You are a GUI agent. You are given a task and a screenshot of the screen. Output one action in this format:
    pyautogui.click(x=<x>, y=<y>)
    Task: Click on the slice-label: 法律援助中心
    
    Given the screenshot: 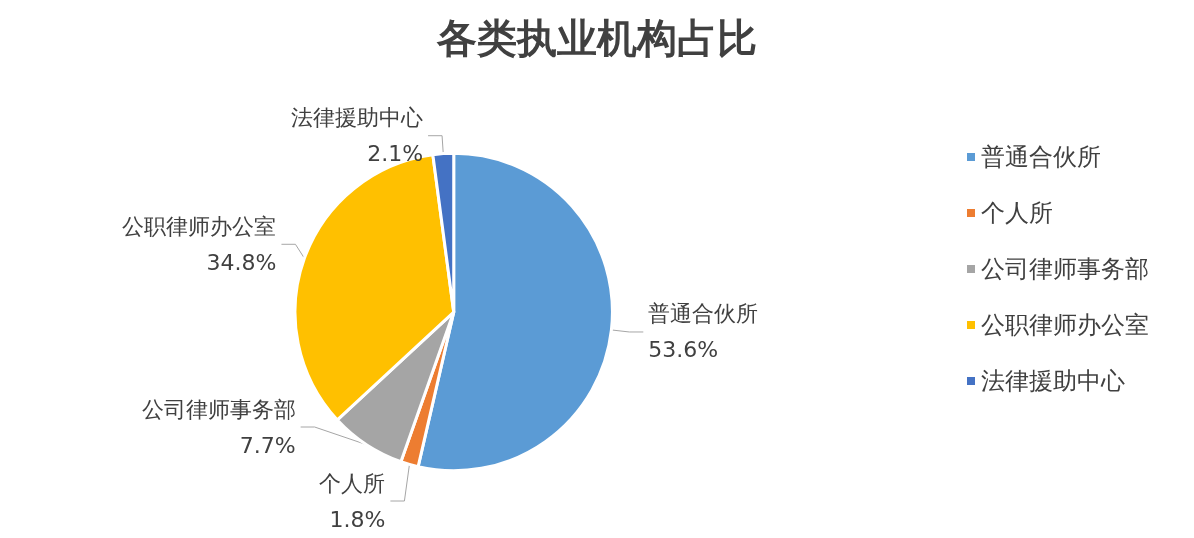 What is the action you would take?
    pyautogui.click(x=357, y=118)
    